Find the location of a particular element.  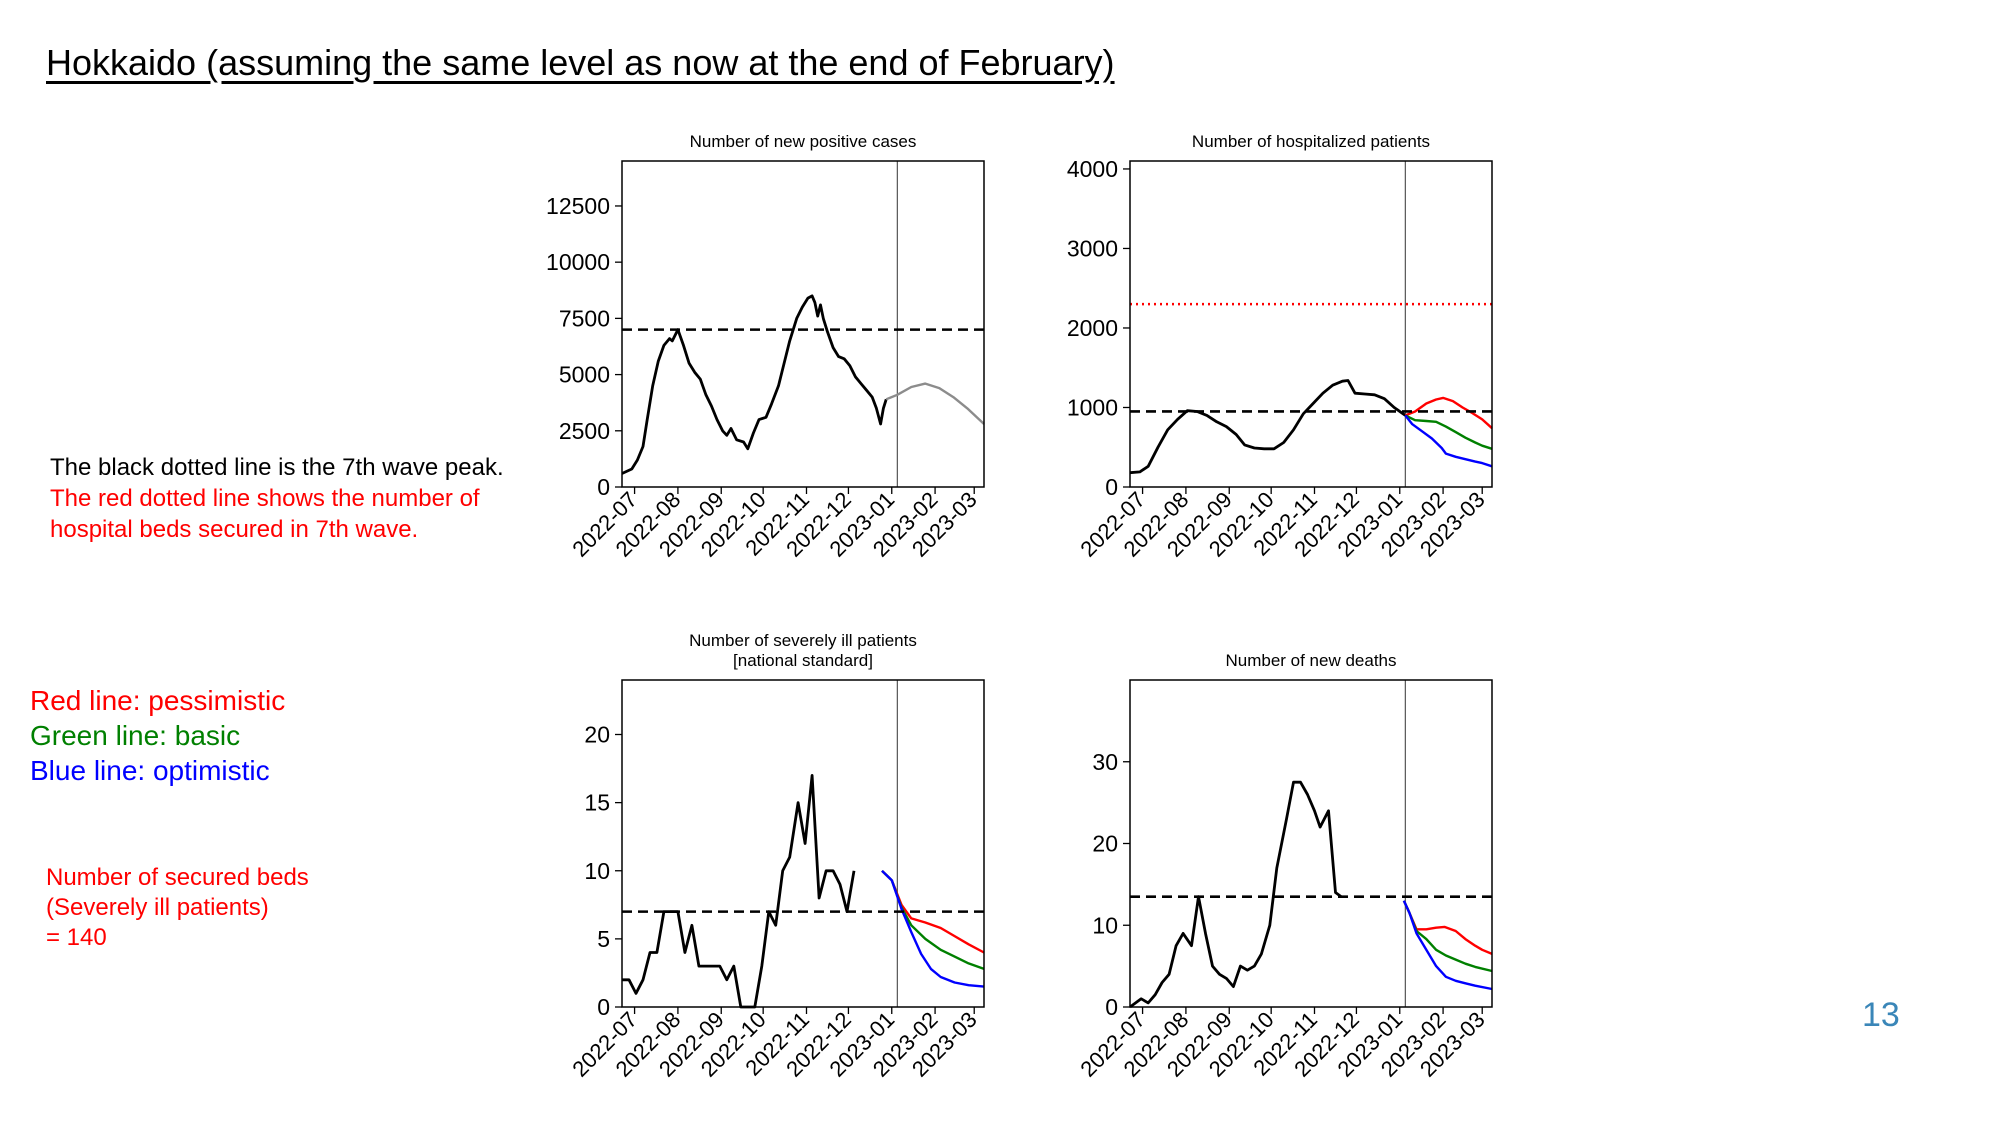

y-tick-label: 30 is located at coordinates (1105, 762).